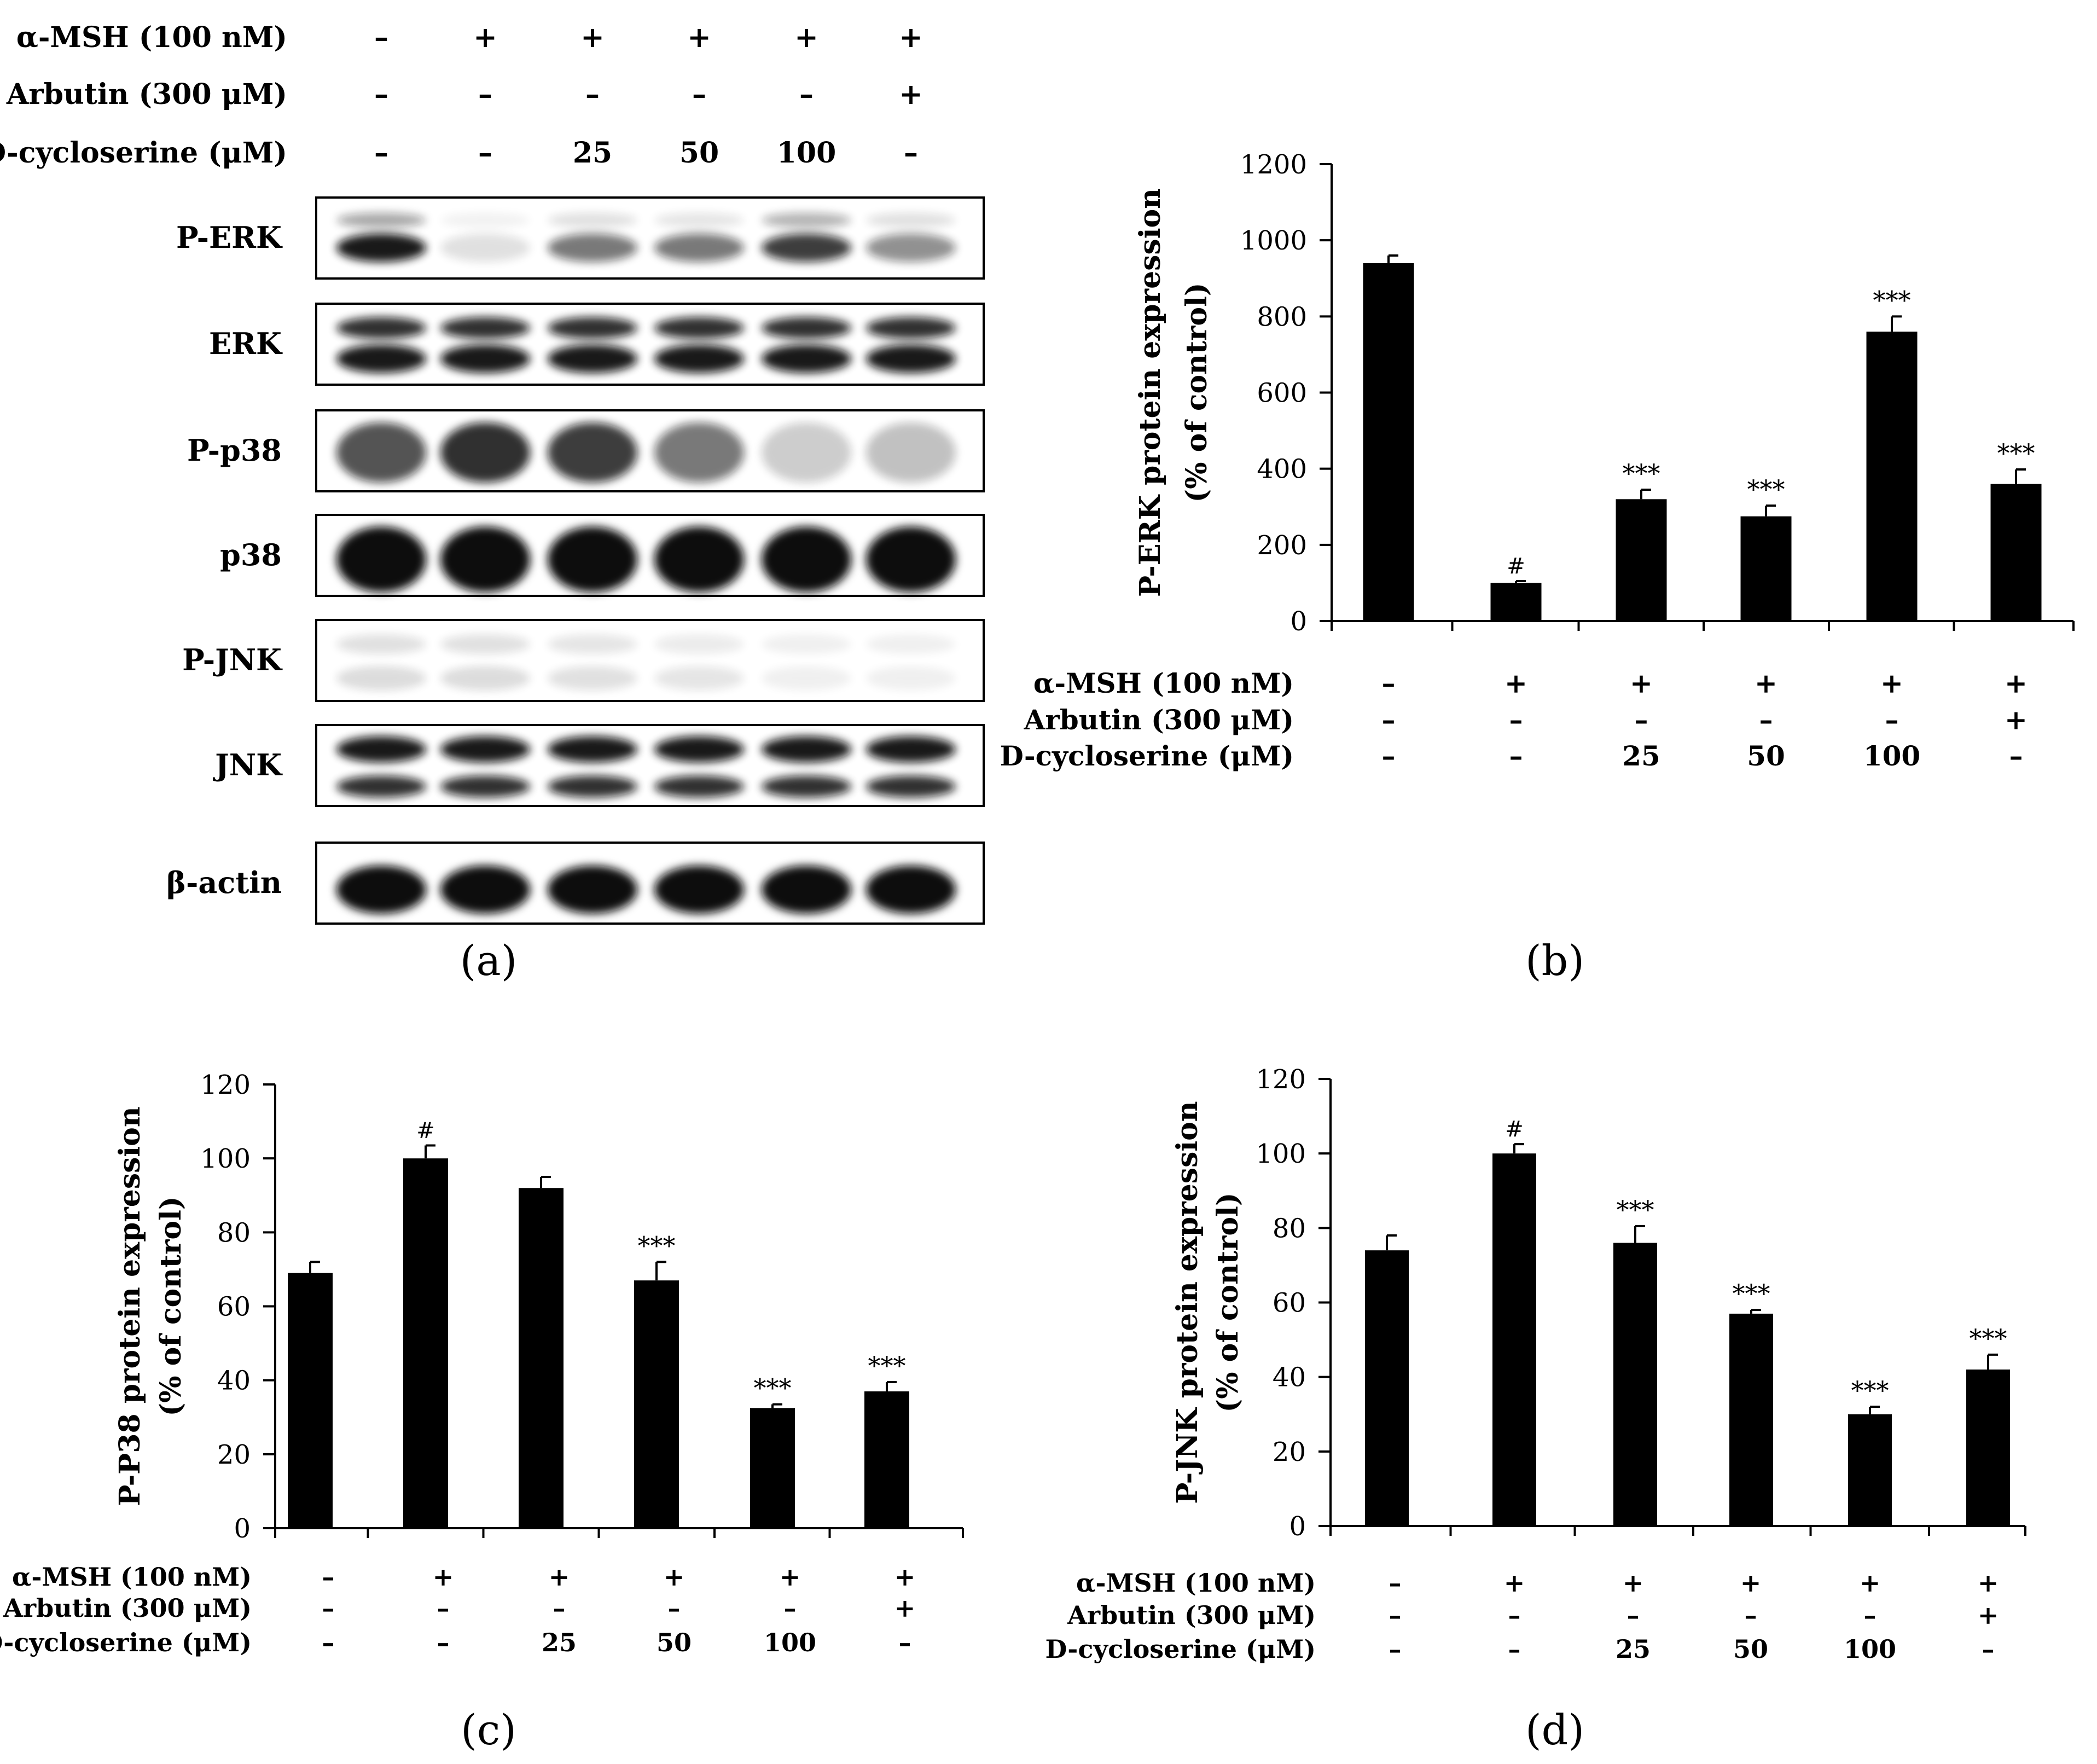  Describe the element at coordinates (1289, 1303) in the screenshot. I see `chart-d-y-tick-label: 60` at that location.